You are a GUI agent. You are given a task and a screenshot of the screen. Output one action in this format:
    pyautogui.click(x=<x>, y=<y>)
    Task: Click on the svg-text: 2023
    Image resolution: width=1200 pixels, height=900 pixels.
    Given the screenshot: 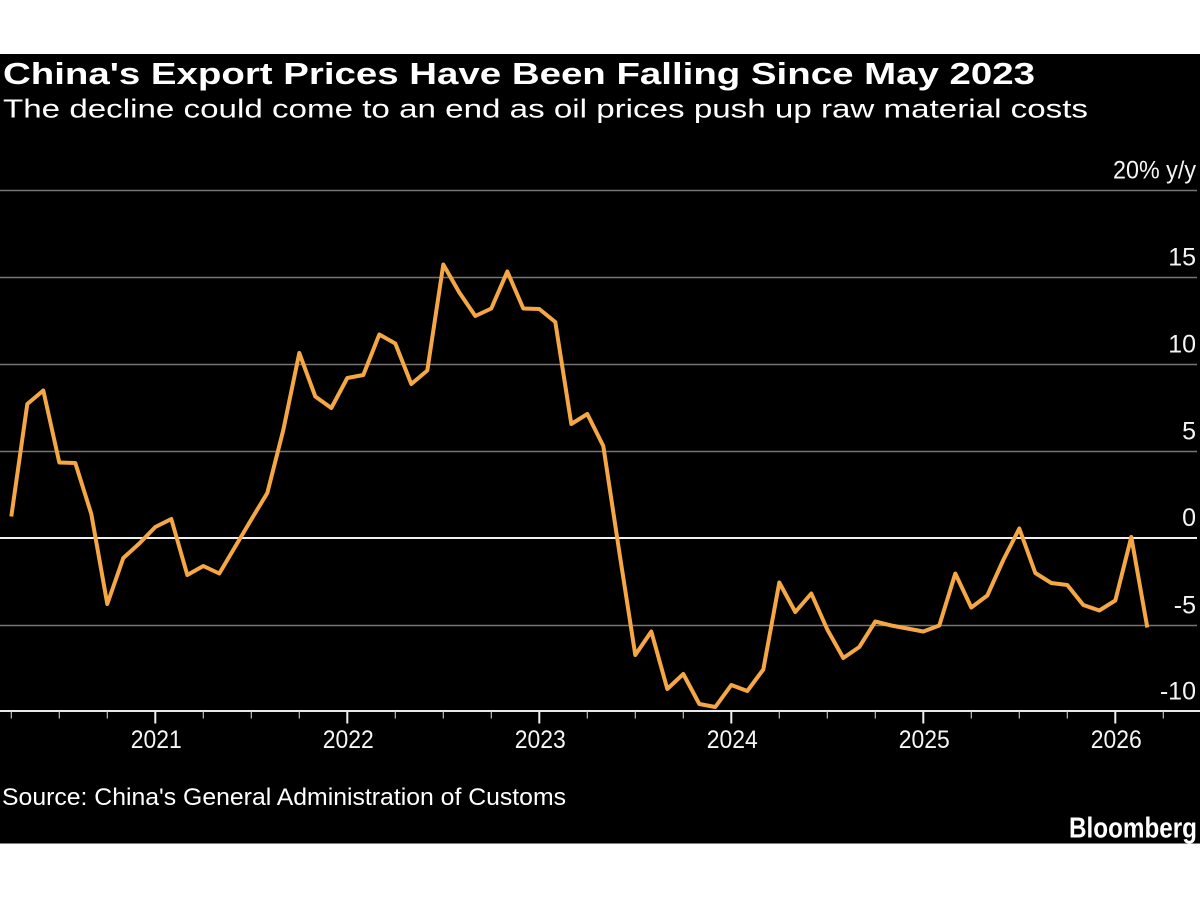 What is the action you would take?
    pyautogui.click(x=540, y=740)
    